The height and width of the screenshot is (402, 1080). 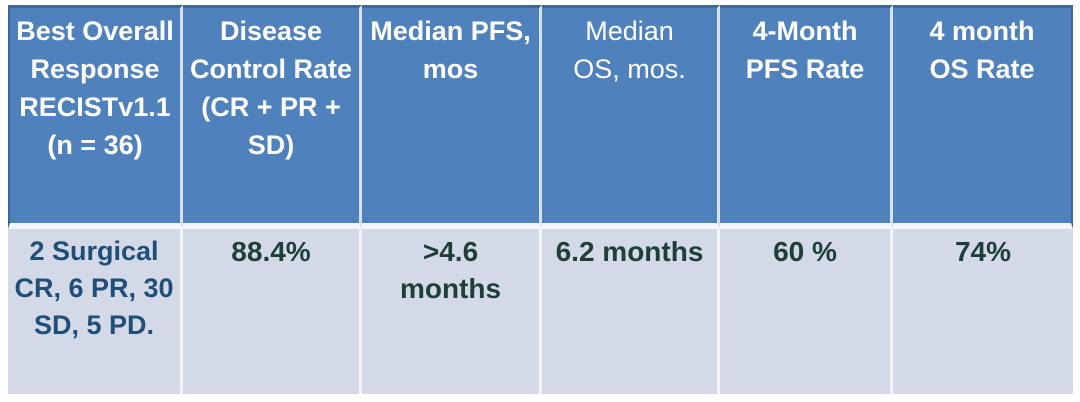 I want to click on cell-median-os: 6.2 months, so click(x=631, y=311).